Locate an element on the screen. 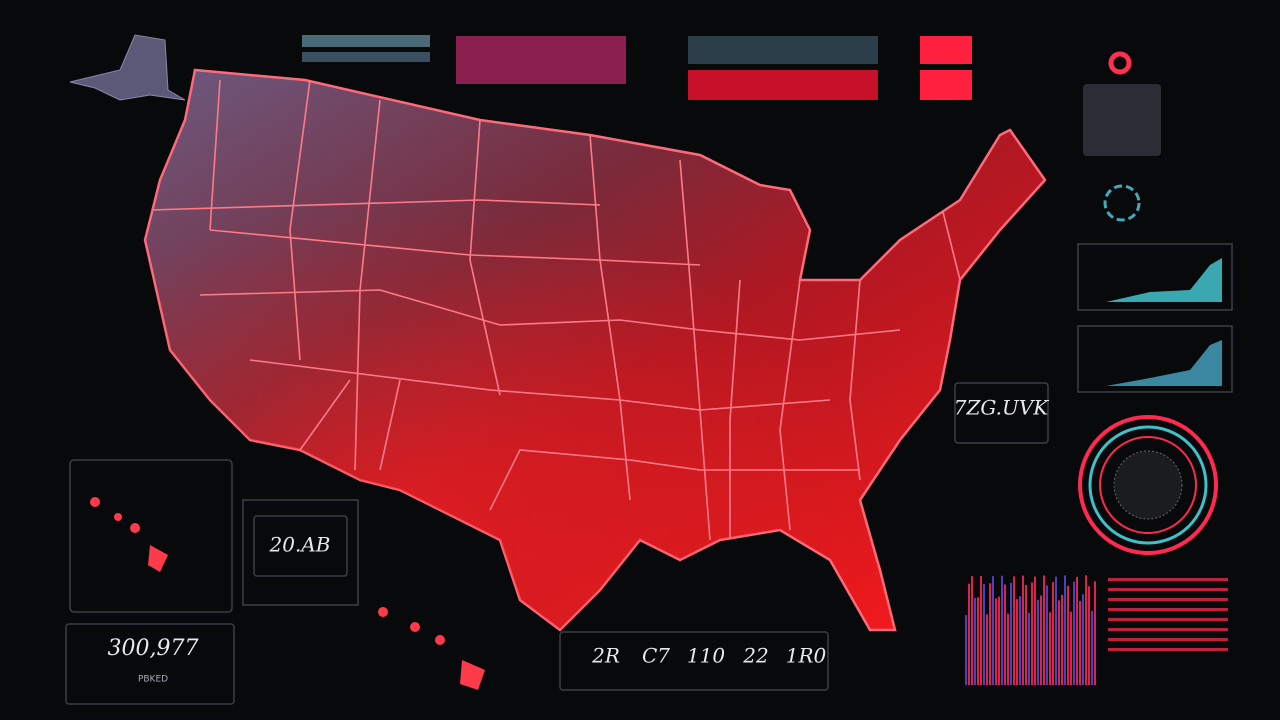 This screenshot has height=720, width=1280. stat-value: C7 is located at coordinates (656, 656).